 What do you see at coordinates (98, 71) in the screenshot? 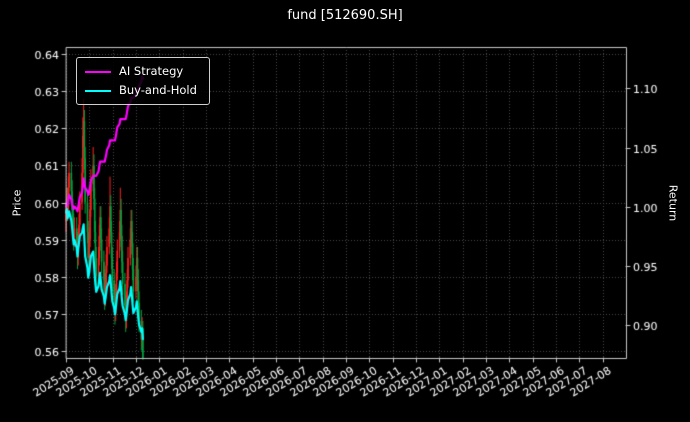
I see `ai-strategy-line-swatch` at bounding box center [98, 71].